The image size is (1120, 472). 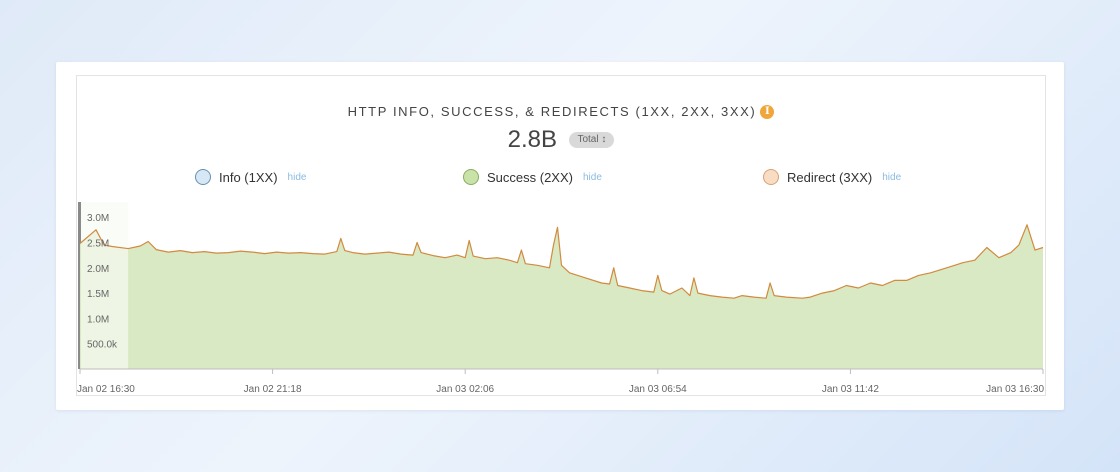 I want to click on selection-overlay, so click(x=105, y=285).